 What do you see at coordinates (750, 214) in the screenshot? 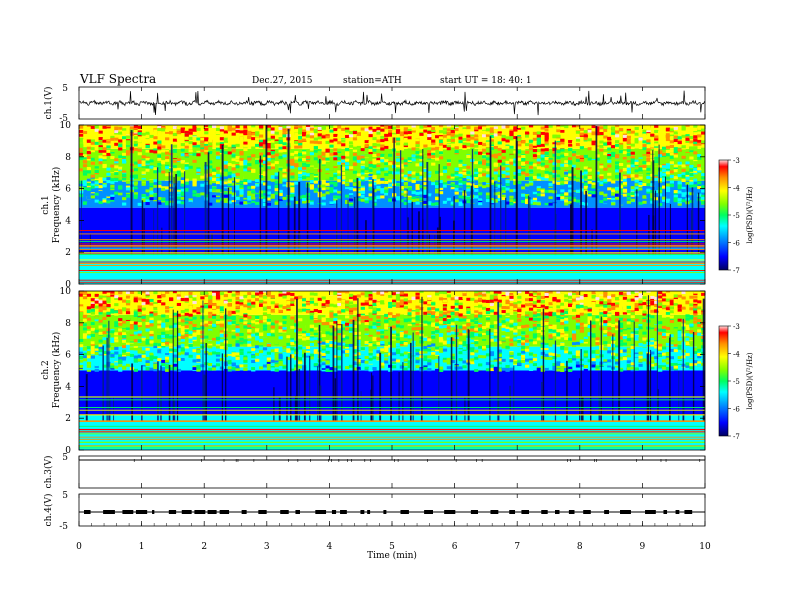
I see `ch1-colorbar-label: log(PSD)(V²/Hz)` at bounding box center [750, 214].